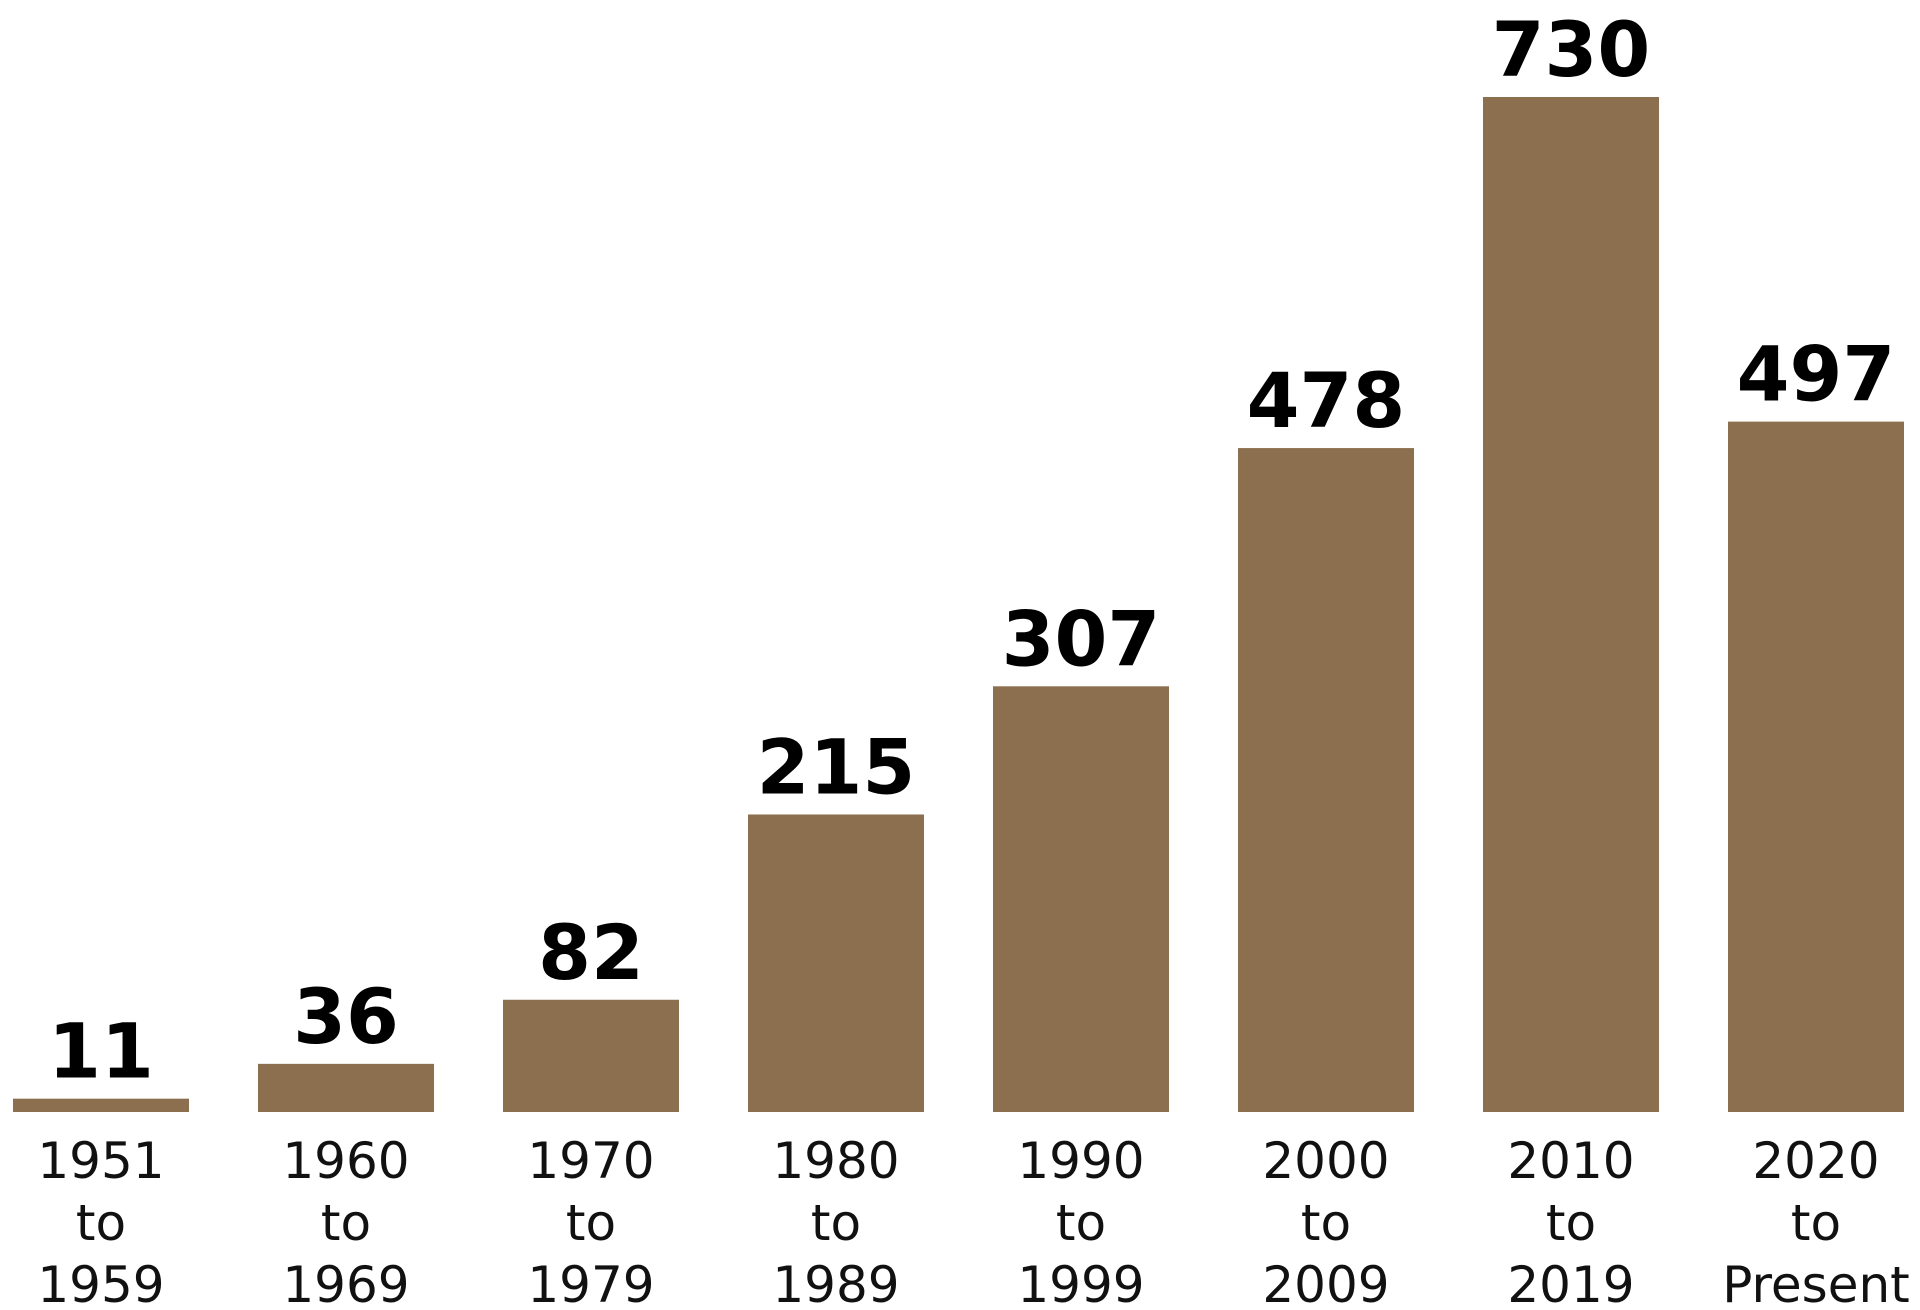 The width and height of the screenshot is (1920, 1310). Describe the element at coordinates (590, 1161) in the screenshot. I see `x-tick-label-2-line-0: 1970` at that location.